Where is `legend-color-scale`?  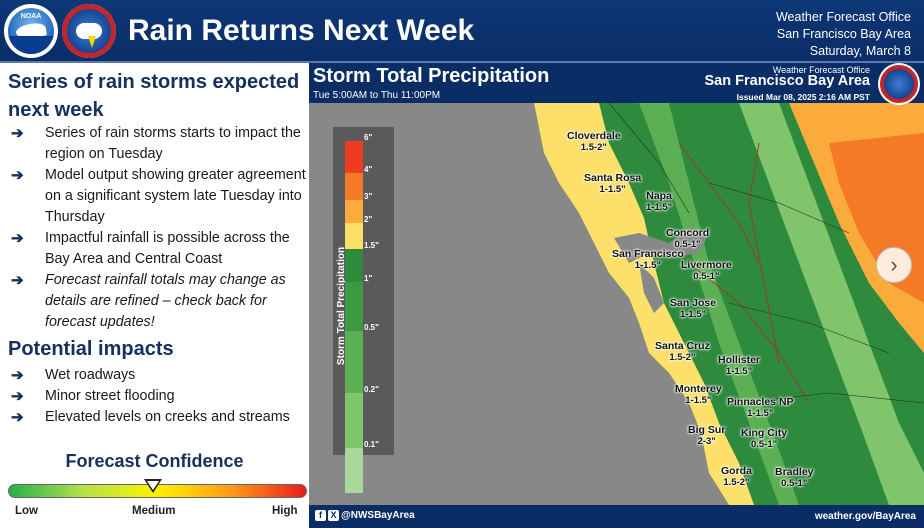
legend-color-scale is located at coordinates (354, 317).